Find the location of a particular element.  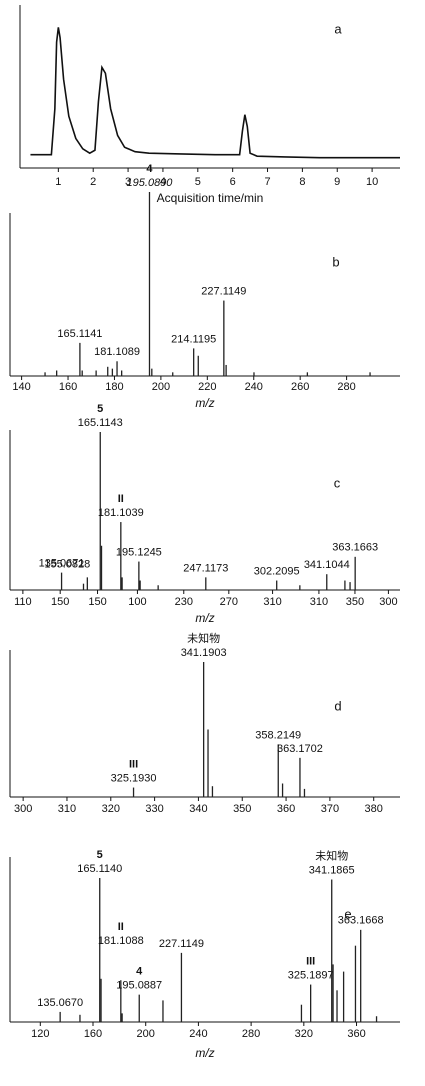

panel-label: d is located at coordinates (337, 705).